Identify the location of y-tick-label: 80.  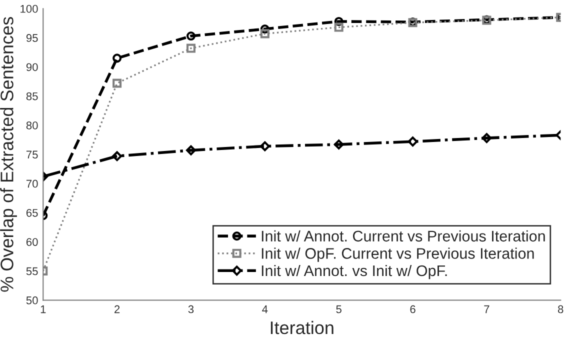
(32, 126).